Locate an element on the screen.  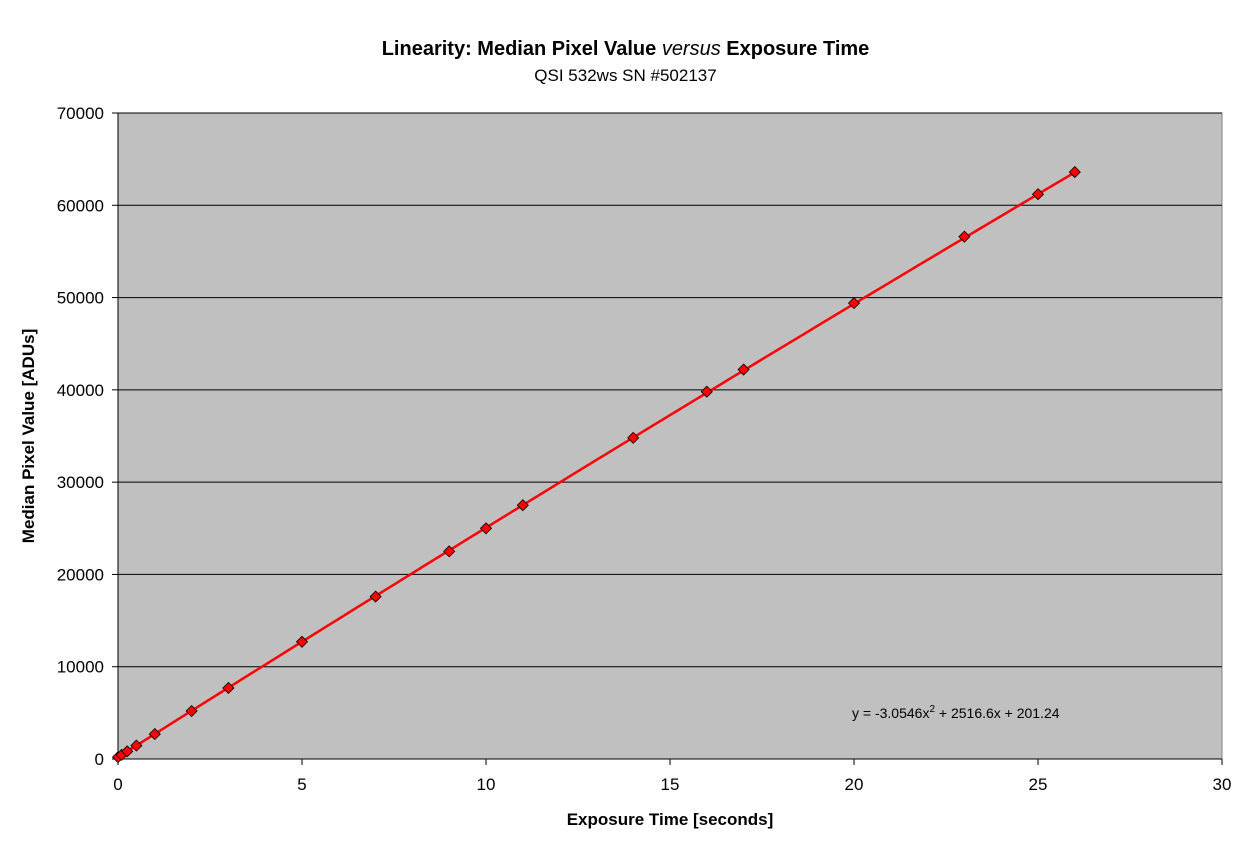
x-tick-label: 20 is located at coordinates (854, 784).